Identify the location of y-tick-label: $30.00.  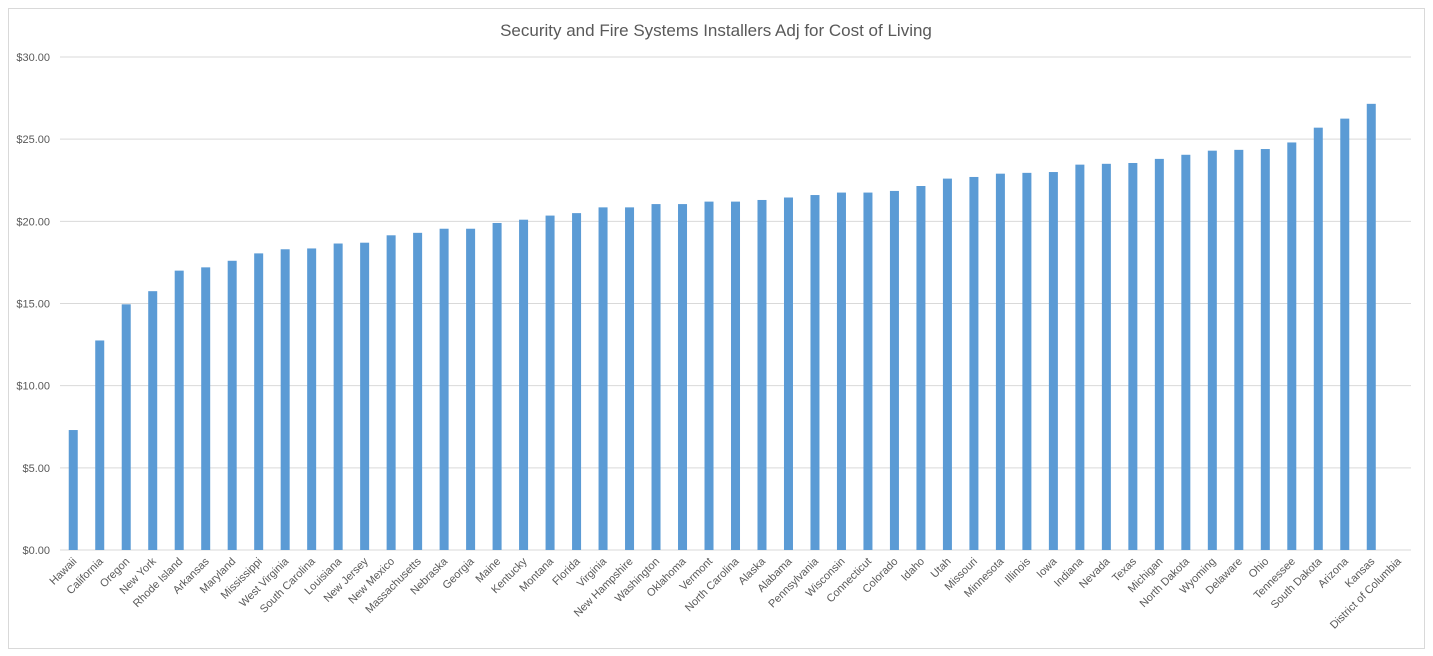
(33, 58).